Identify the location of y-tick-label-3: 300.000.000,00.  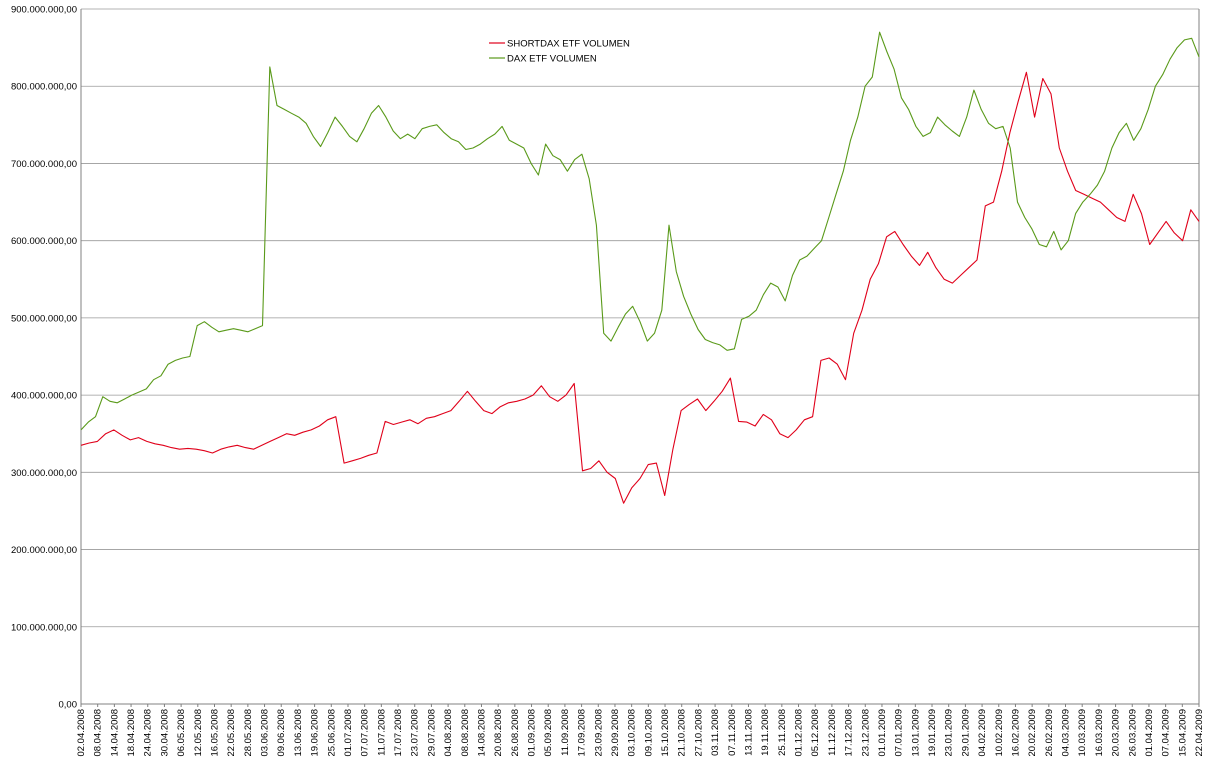
(44, 473).